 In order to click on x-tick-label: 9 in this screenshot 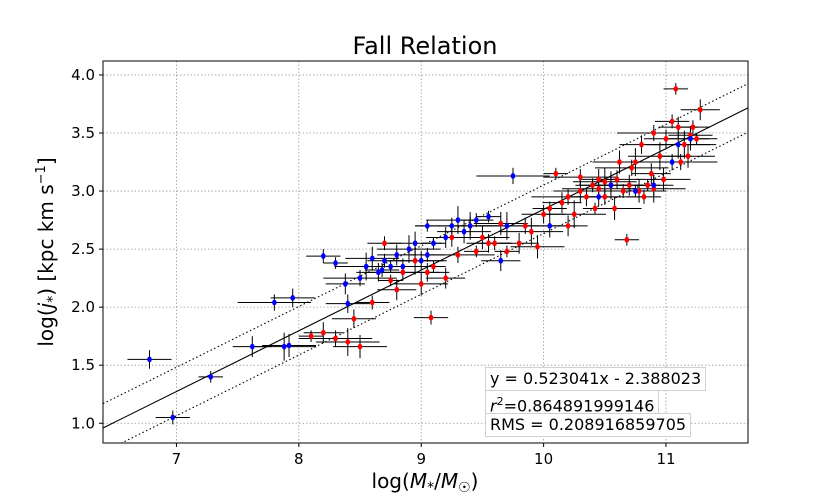, I will do `click(421, 459)`.